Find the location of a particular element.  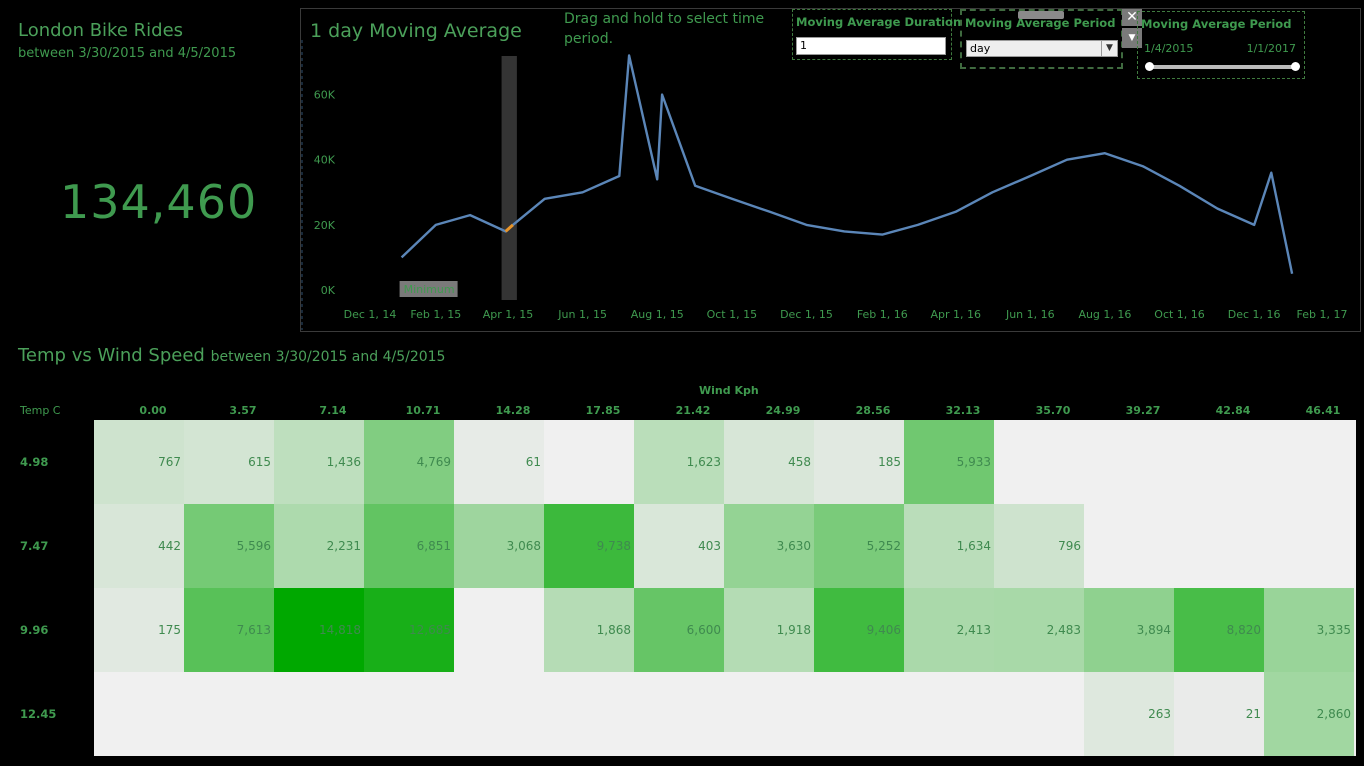

range-slider-track is located at coordinates (1222, 67).